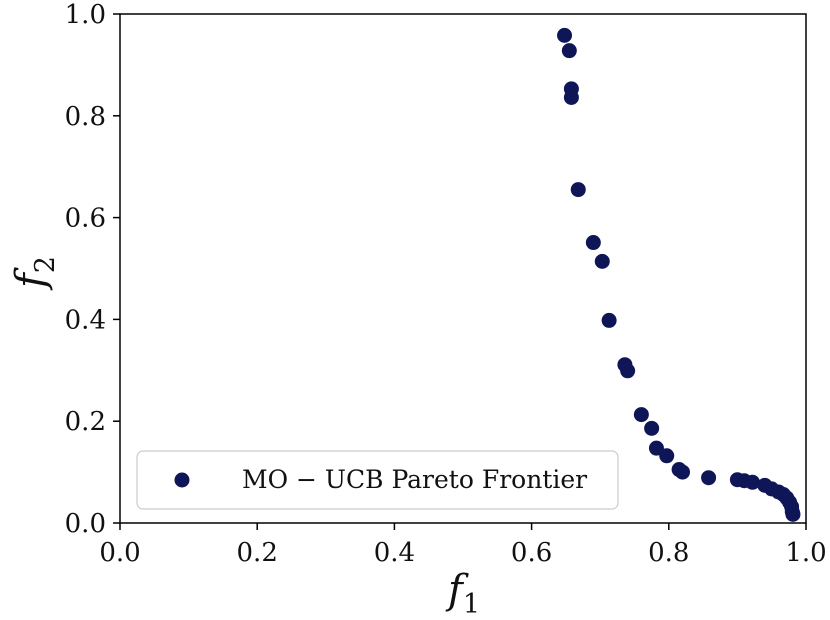  What do you see at coordinates (414, 479) in the screenshot?
I see `legend-label: MO − UCB Pareto Frontier` at bounding box center [414, 479].